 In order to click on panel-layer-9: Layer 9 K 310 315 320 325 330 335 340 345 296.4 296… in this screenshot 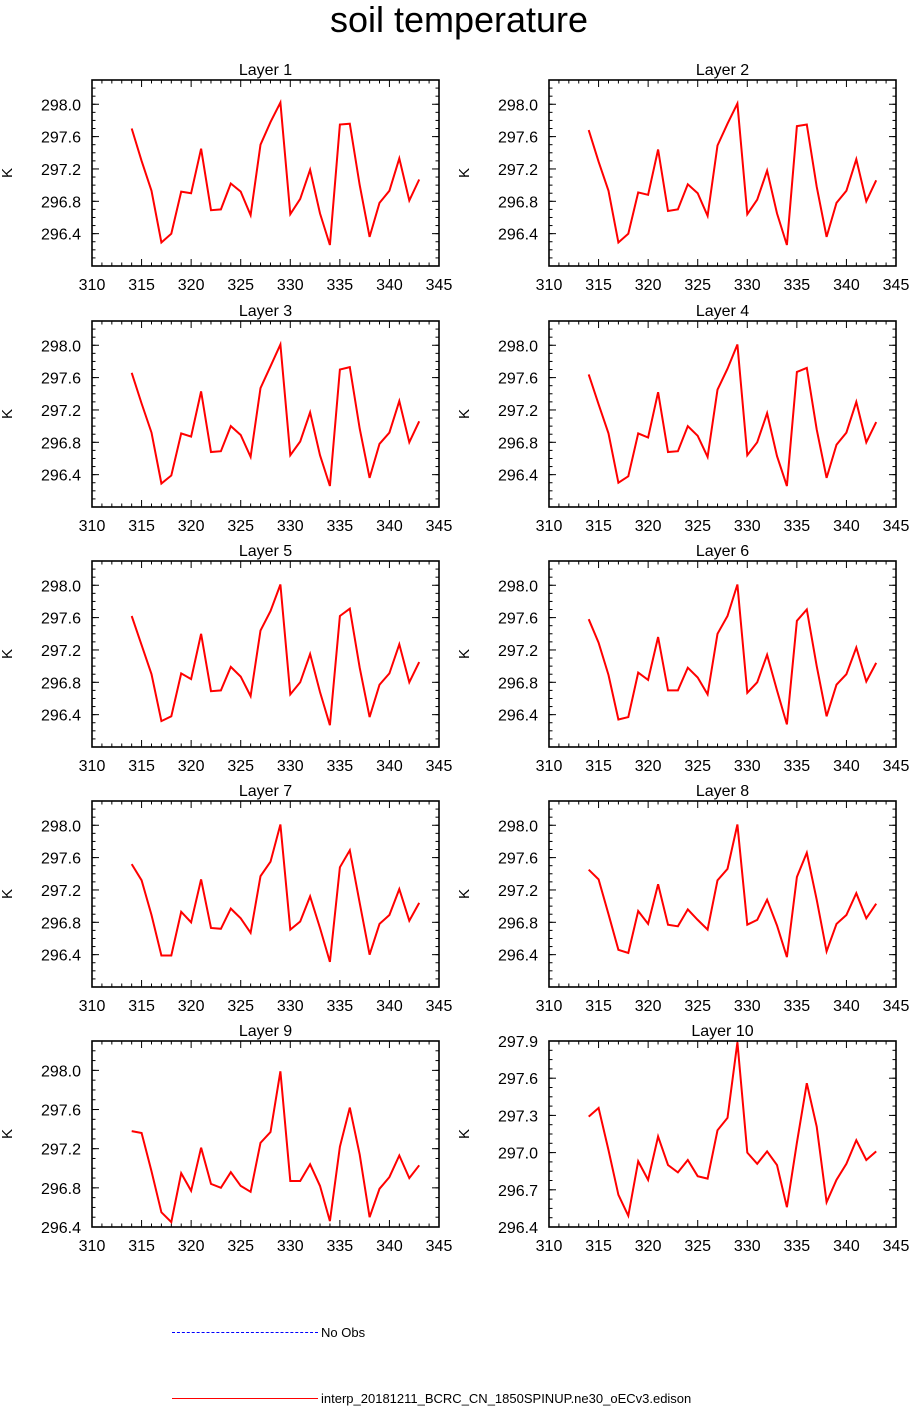, I will do `click(226, 1139)`.